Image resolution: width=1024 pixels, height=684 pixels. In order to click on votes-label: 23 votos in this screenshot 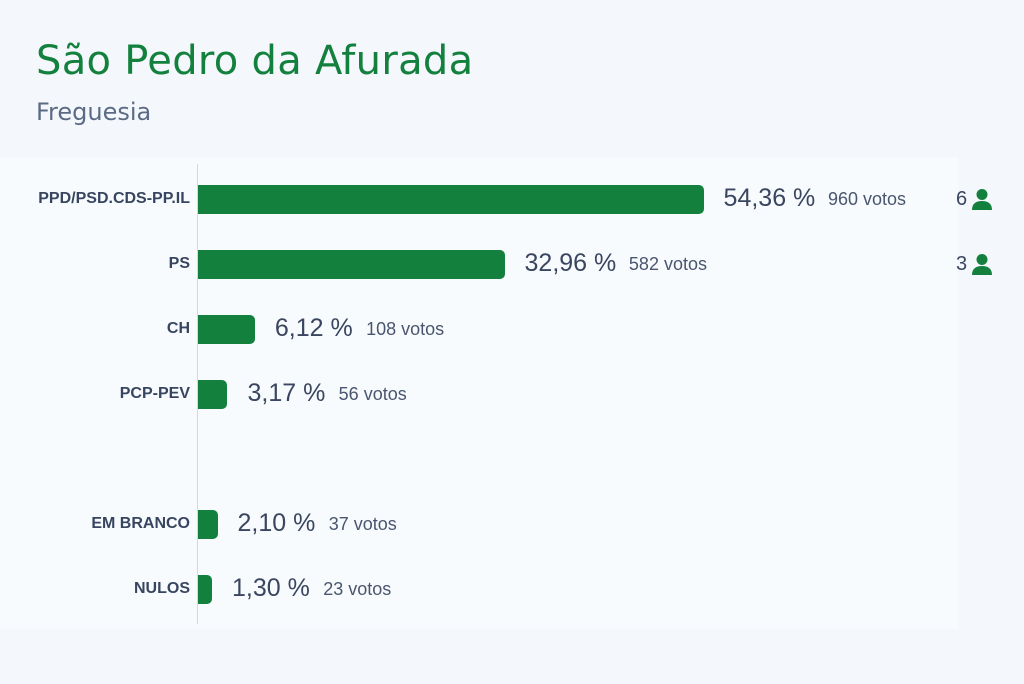, I will do `click(357, 588)`.